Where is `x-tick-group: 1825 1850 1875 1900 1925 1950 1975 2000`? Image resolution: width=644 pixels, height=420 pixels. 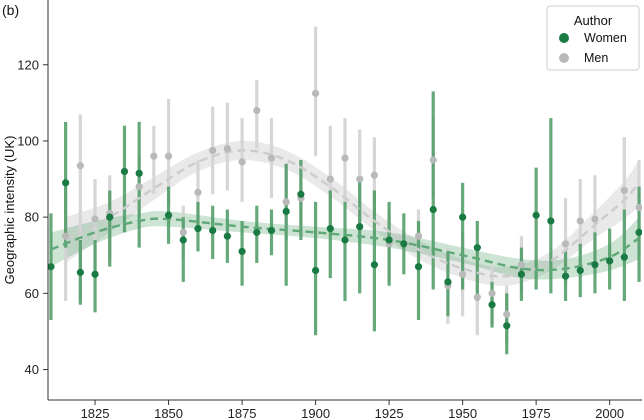
x-tick-group: 1825 1850 1875 1900 1925 1950 1975 2000 is located at coordinates (352, 410).